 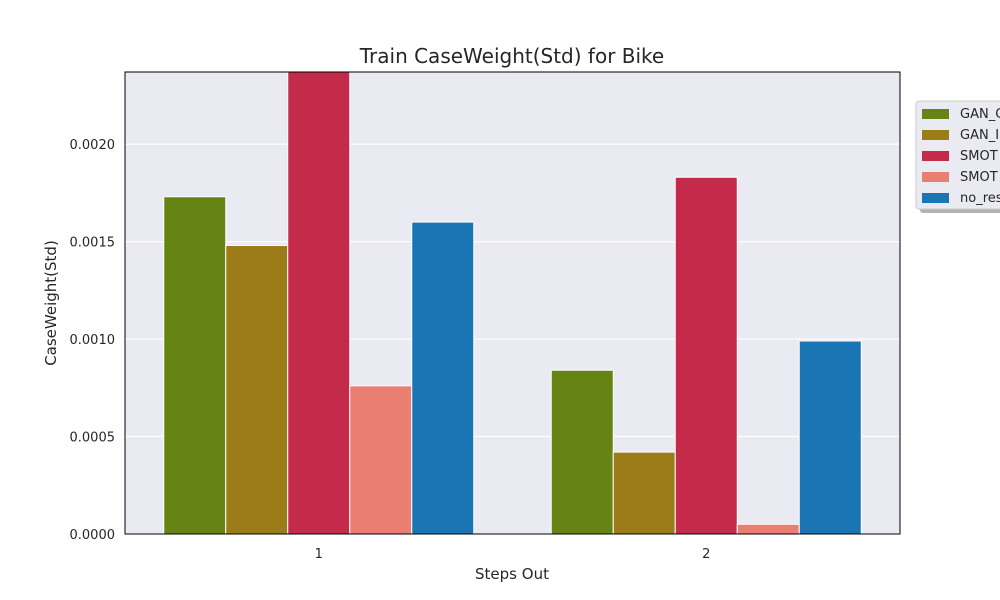 I want to click on y-axis-ticks: 0.0000 0.0005 0.0010 0.0015 0.0020, so click(x=93, y=340).